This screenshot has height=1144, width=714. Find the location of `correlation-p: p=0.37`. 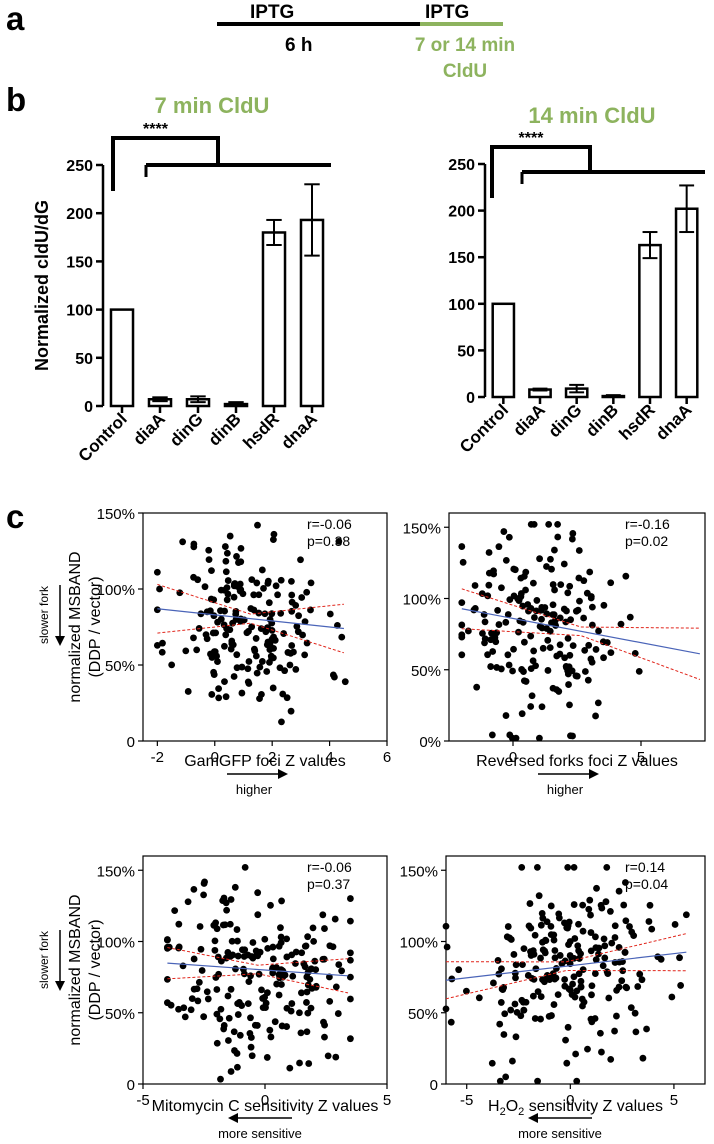

correlation-p: p=0.37 is located at coordinates (328, 884).